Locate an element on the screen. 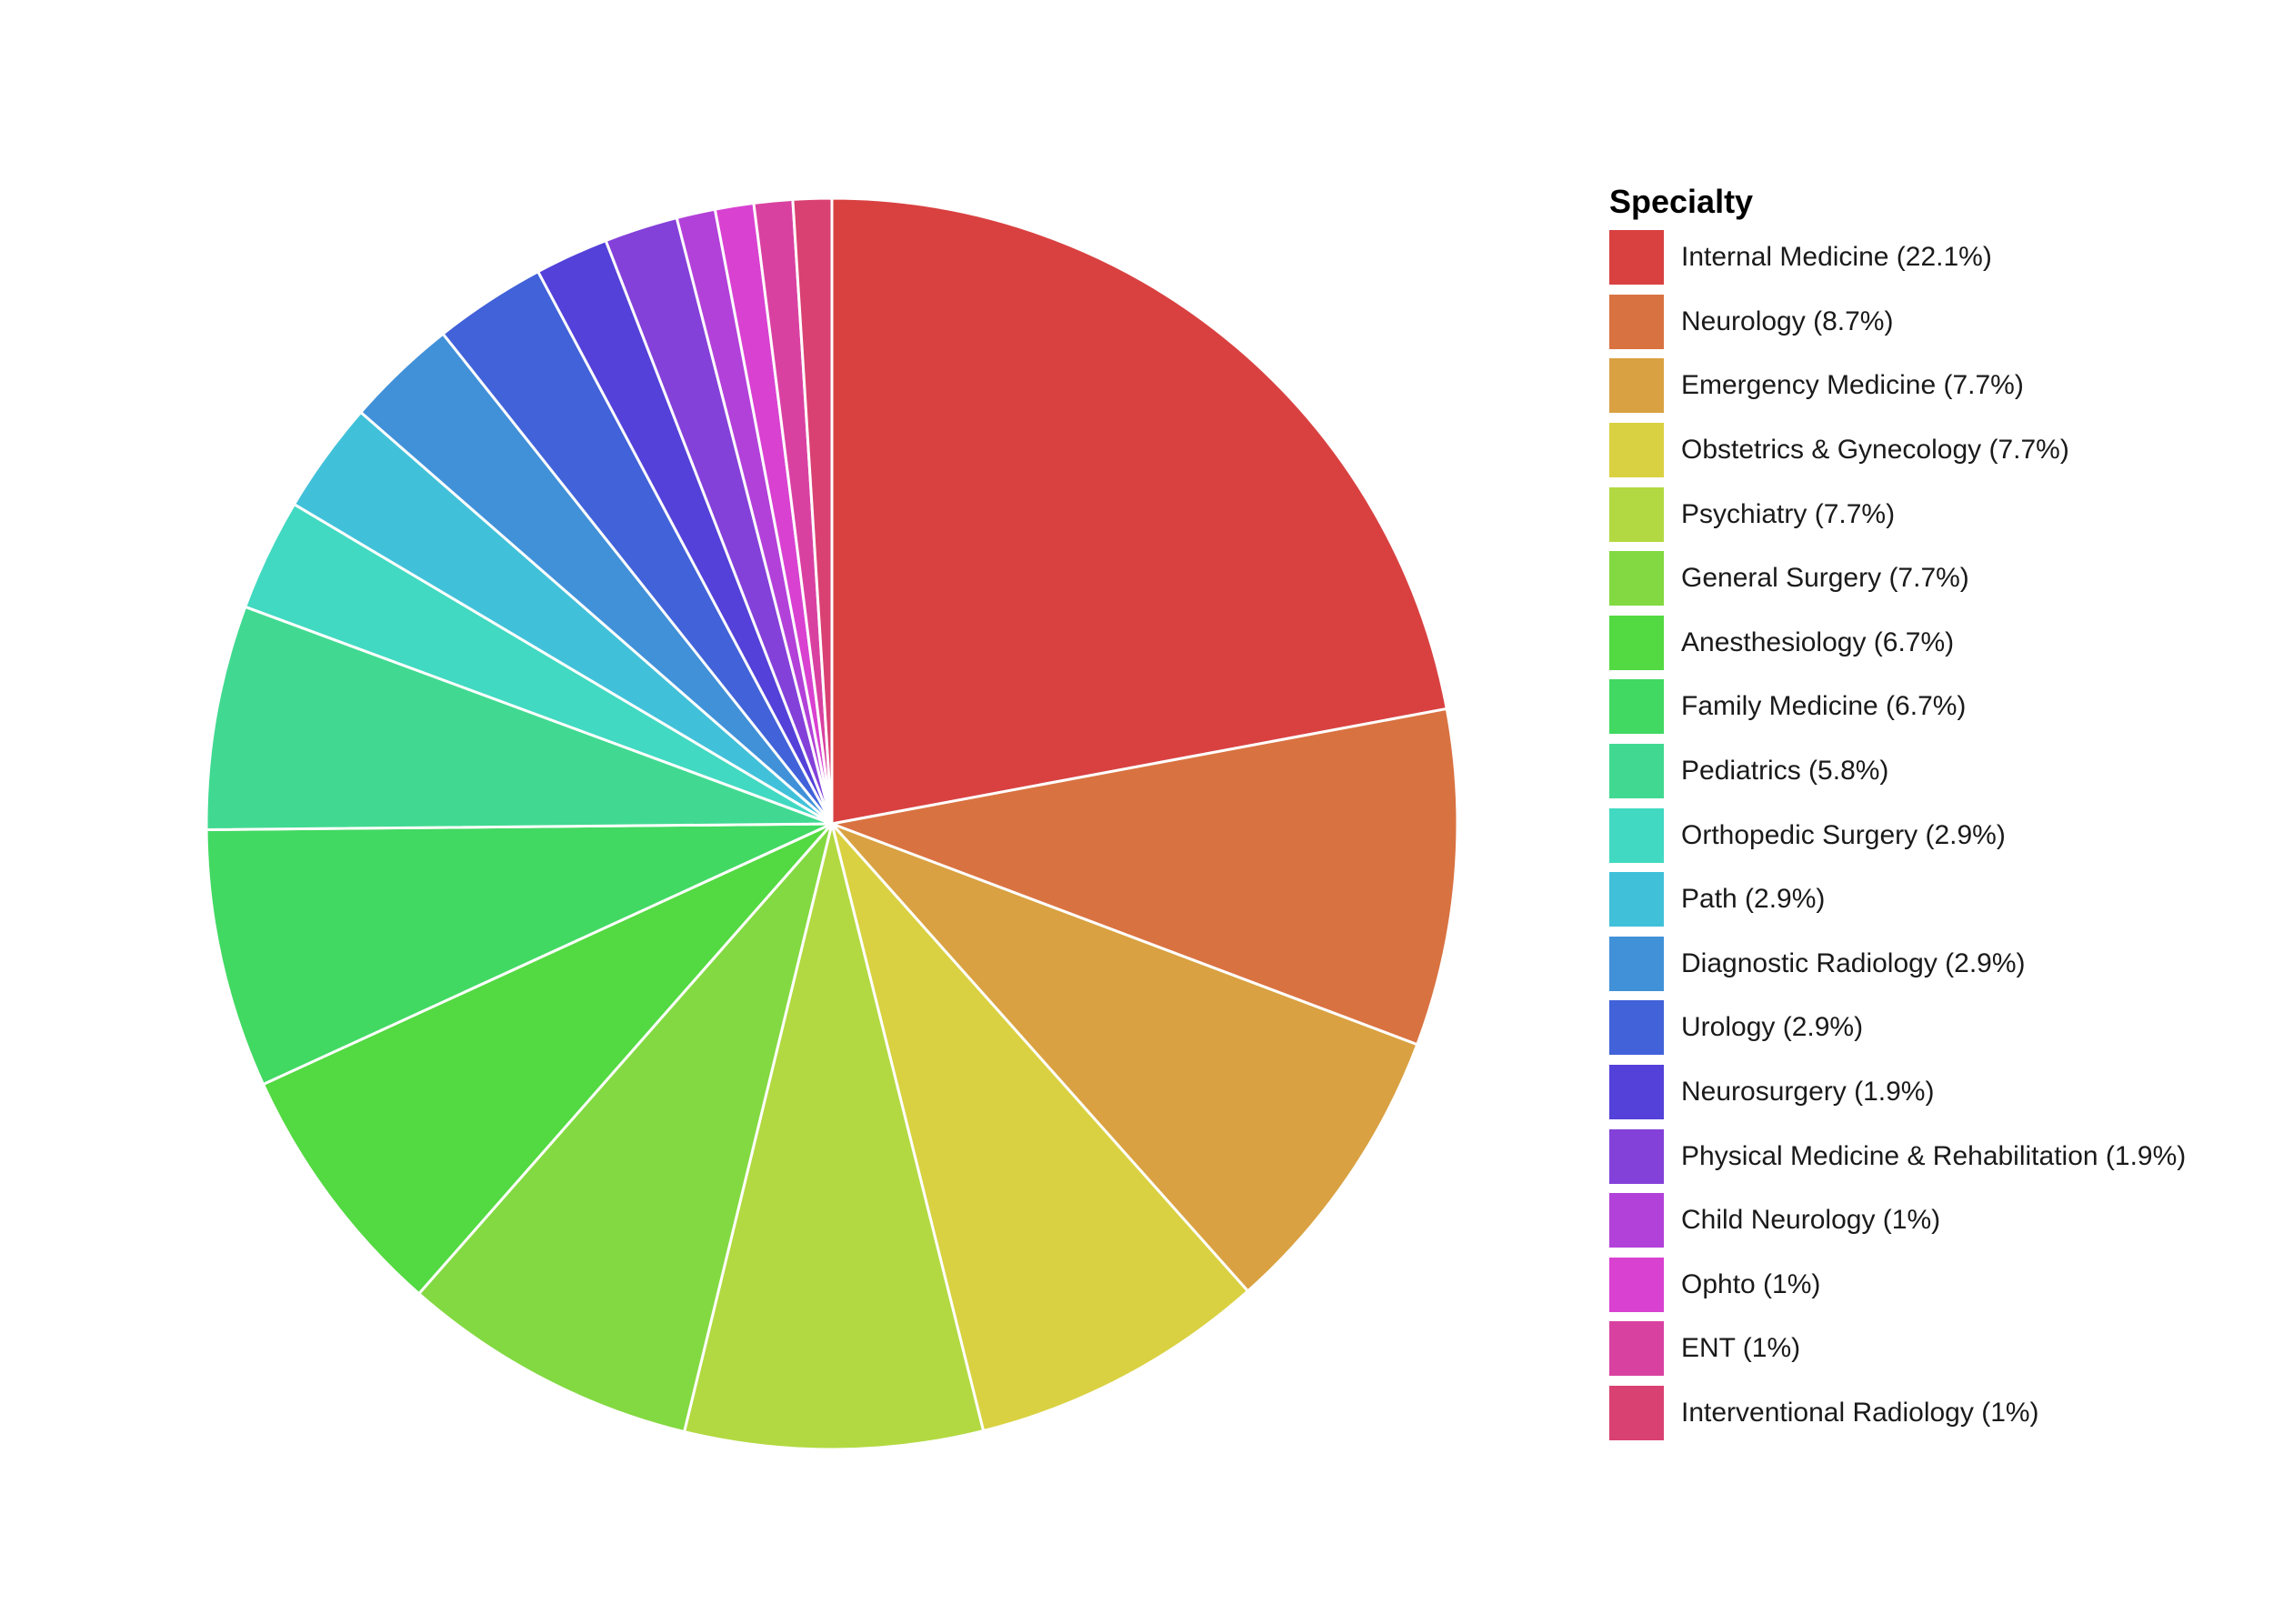 The width and height of the screenshot is (2273, 1624). legend-item: Ophto (1%) is located at coordinates (1896, 1285).